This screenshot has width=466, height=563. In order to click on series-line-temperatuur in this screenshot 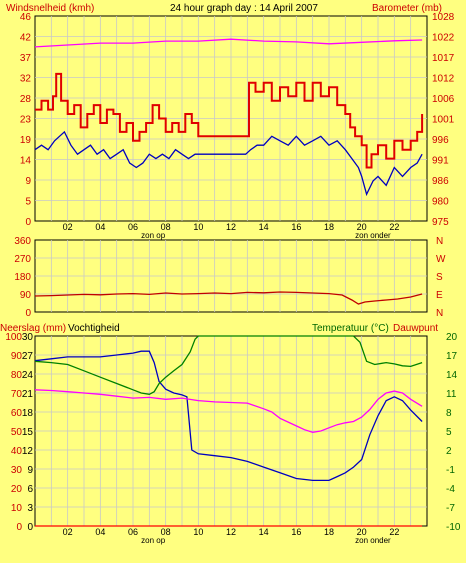, I will do `click(228, 411)`.